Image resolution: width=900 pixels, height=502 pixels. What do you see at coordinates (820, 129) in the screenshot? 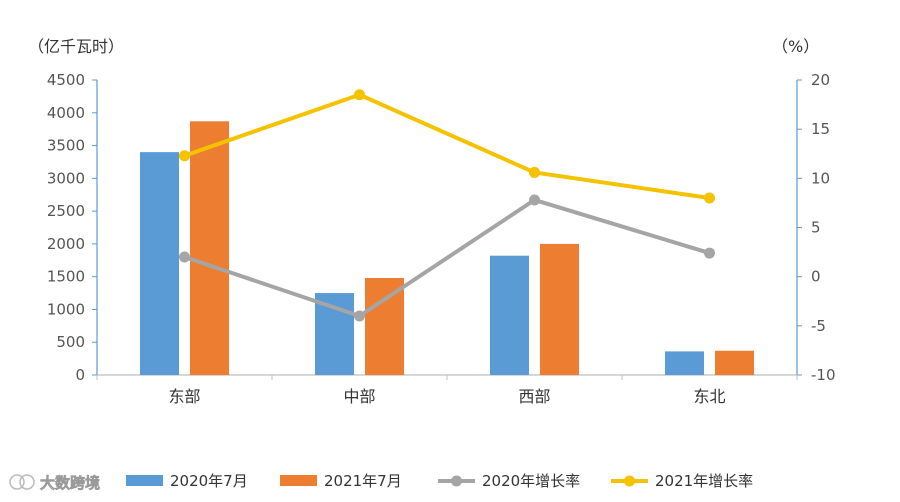
I see `right-tick-label: 15` at bounding box center [820, 129].